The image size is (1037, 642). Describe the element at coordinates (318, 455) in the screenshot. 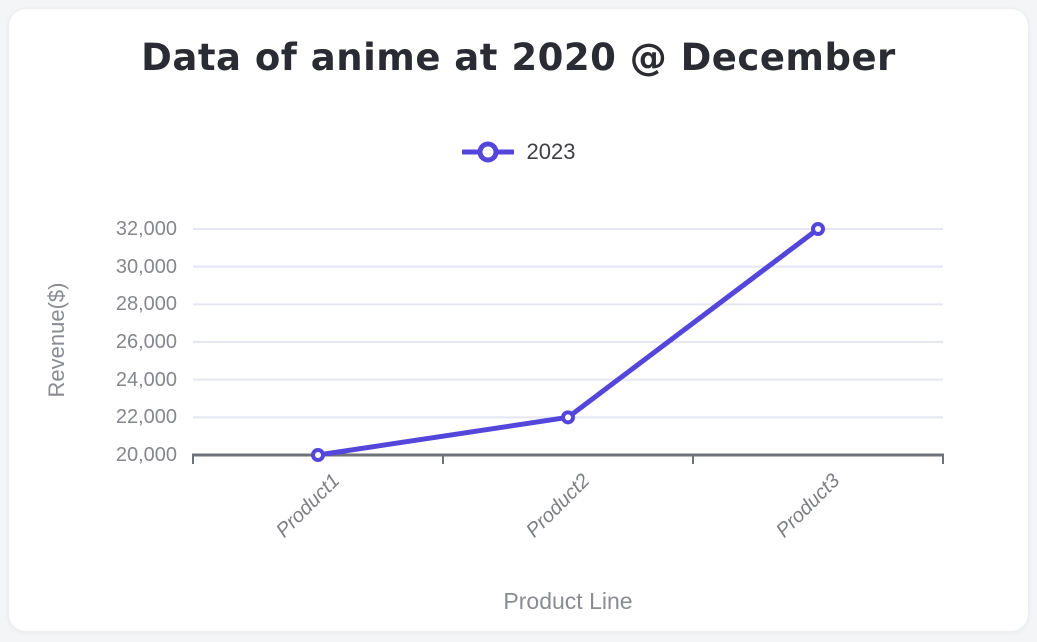

I see `data-point-product1` at that location.